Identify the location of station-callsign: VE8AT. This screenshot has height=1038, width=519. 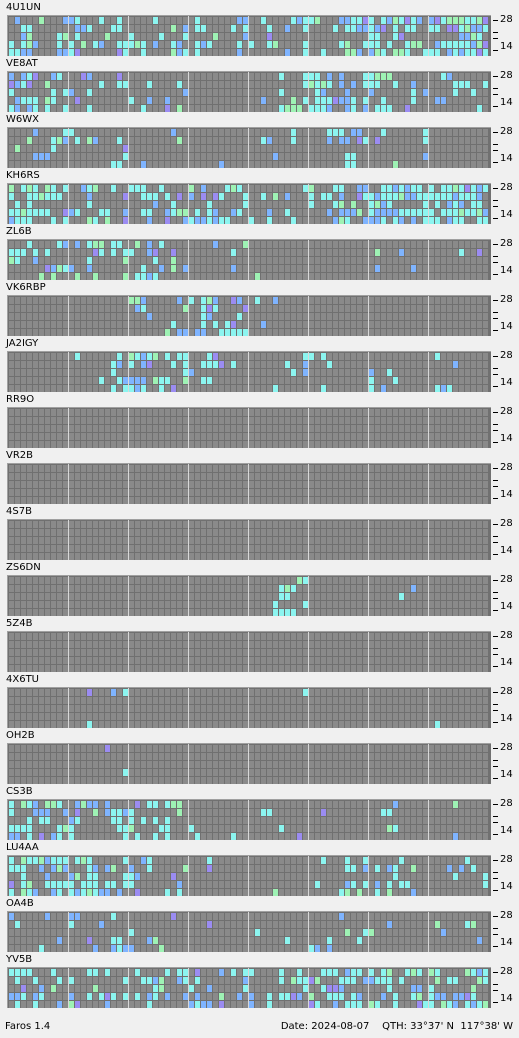
(22, 63).